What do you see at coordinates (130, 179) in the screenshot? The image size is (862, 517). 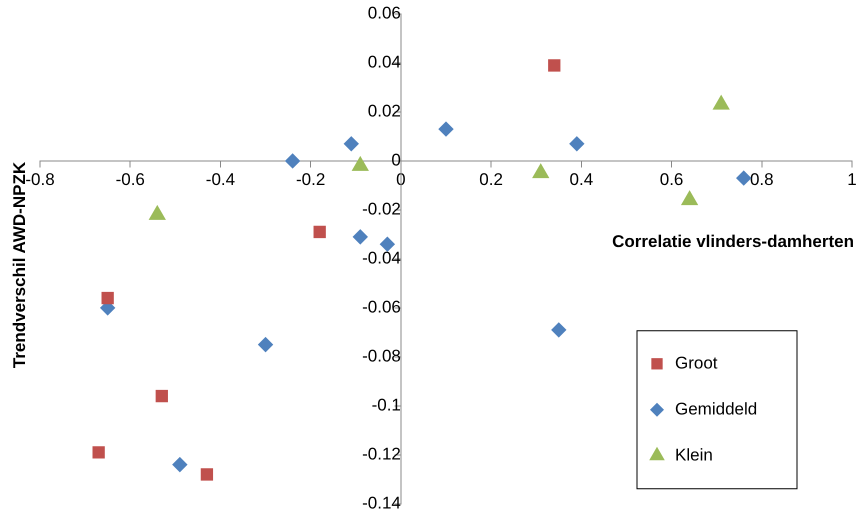 I see `x-tick-label: -0.6` at bounding box center [130, 179].